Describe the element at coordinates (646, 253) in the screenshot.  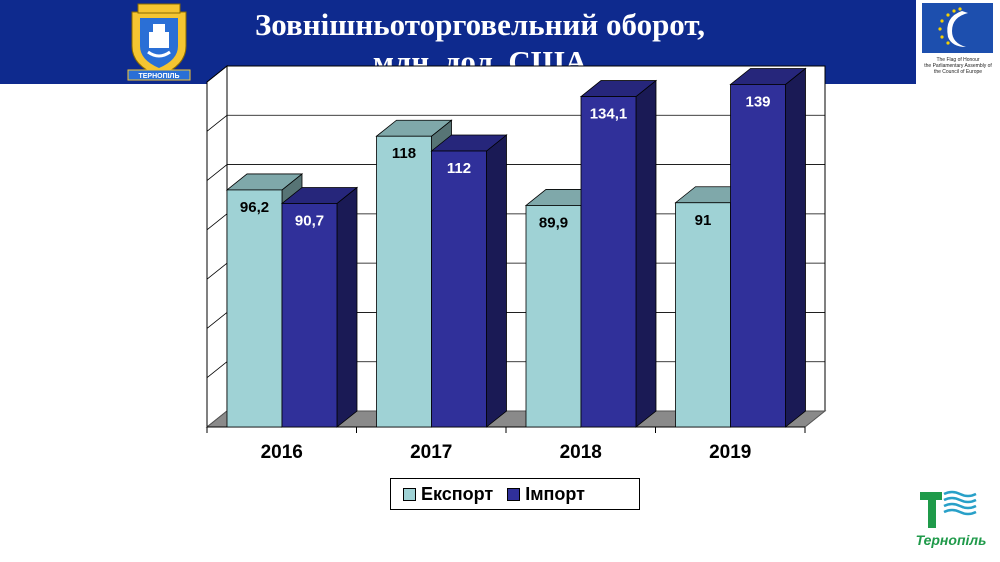
I see `bar-side-2018-import` at that location.